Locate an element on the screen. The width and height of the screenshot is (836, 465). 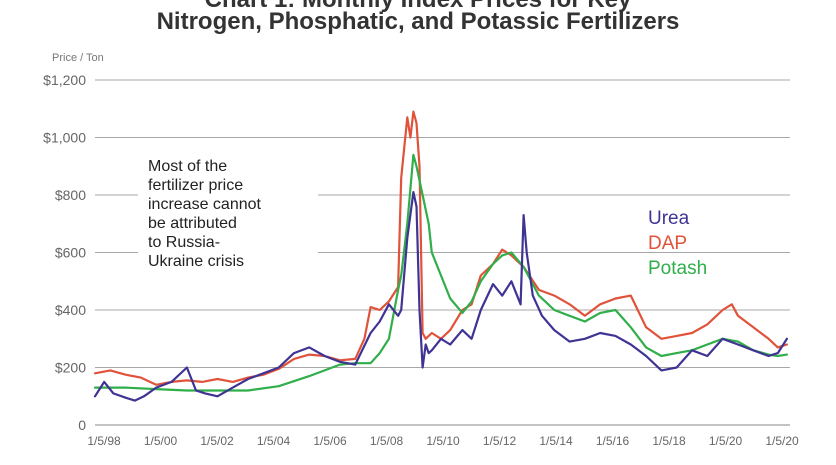
x-tick-label: 1/5/10 is located at coordinates (443, 441).